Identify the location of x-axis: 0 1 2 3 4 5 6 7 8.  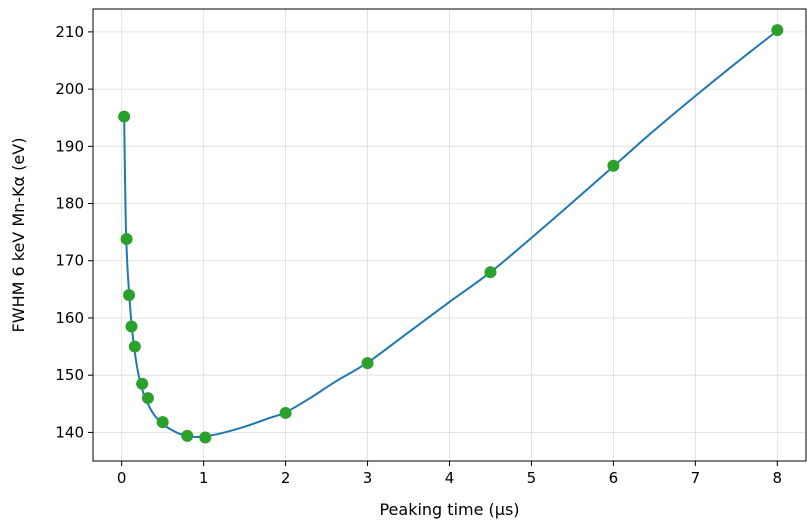
(449, 474).